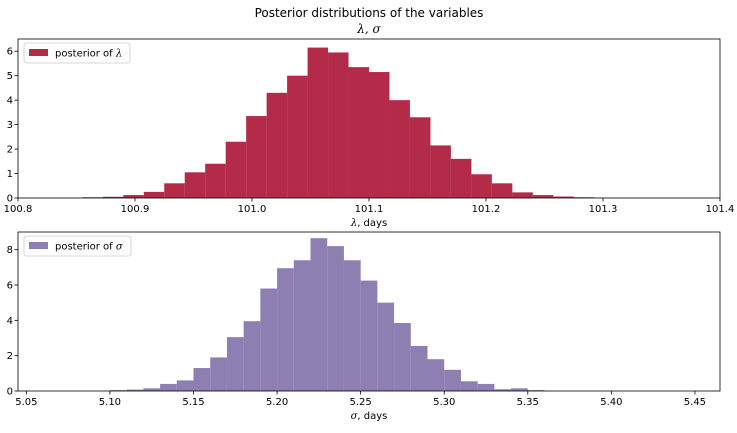 The image size is (737, 433). What do you see at coordinates (611, 402) in the screenshot?
I see `sigma-x-tick-label: 5.40` at bounding box center [611, 402].